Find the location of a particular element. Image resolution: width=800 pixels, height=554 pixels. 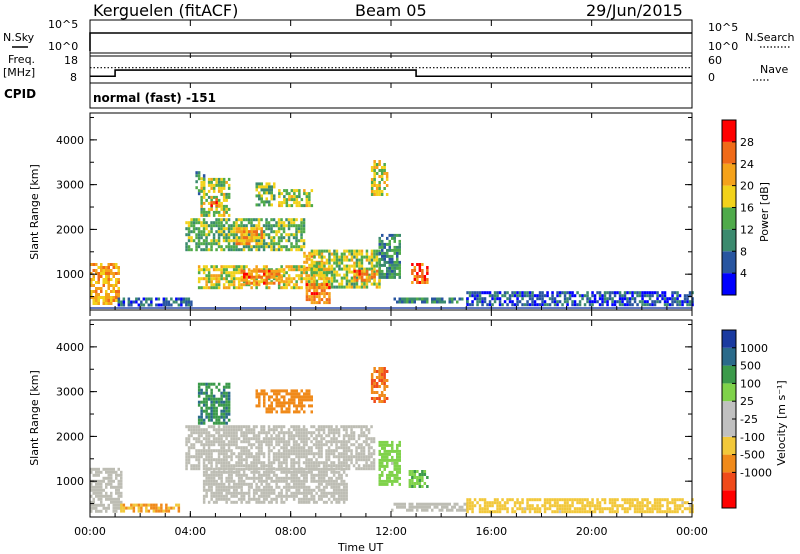

nave-tick-bottom: 0 is located at coordinates (711, 77).